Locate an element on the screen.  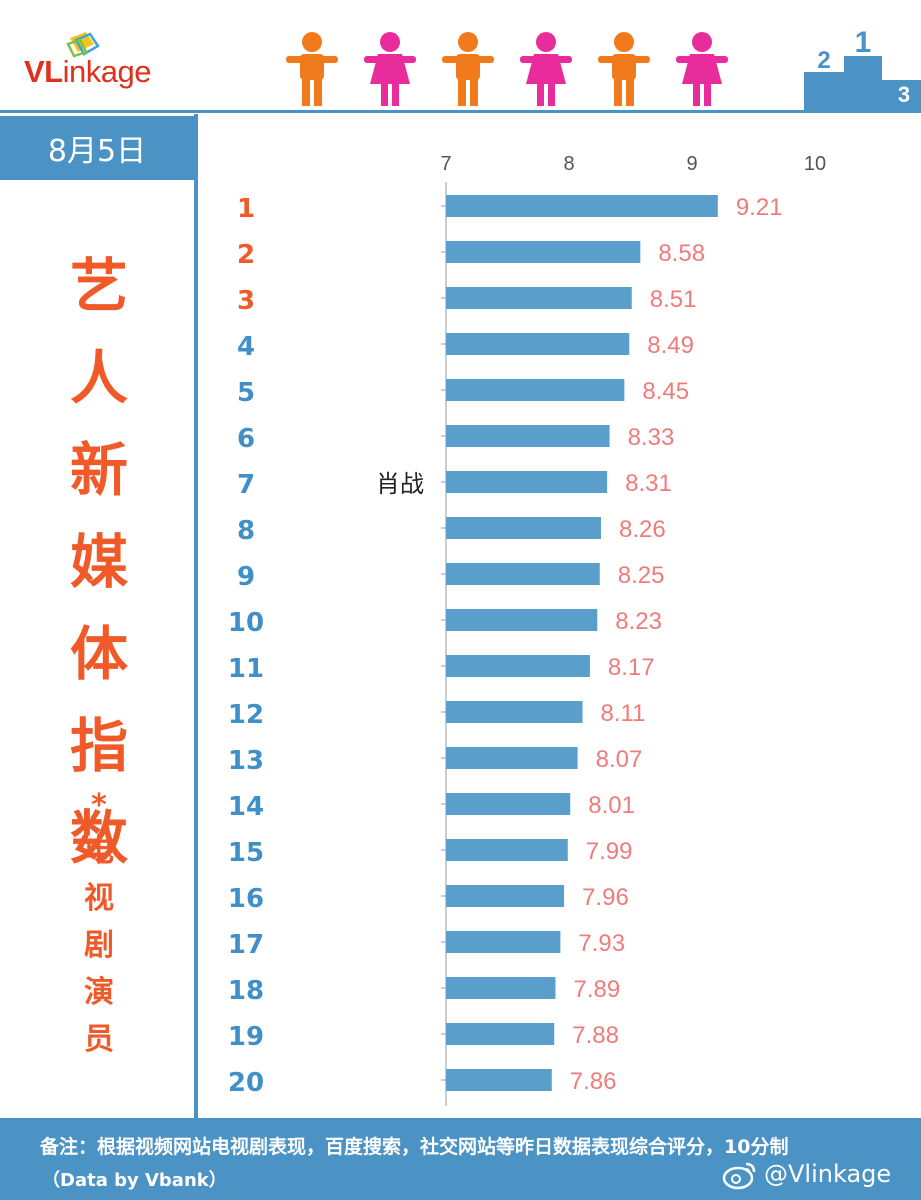
title-star: * is located at coordinates (99, 805).